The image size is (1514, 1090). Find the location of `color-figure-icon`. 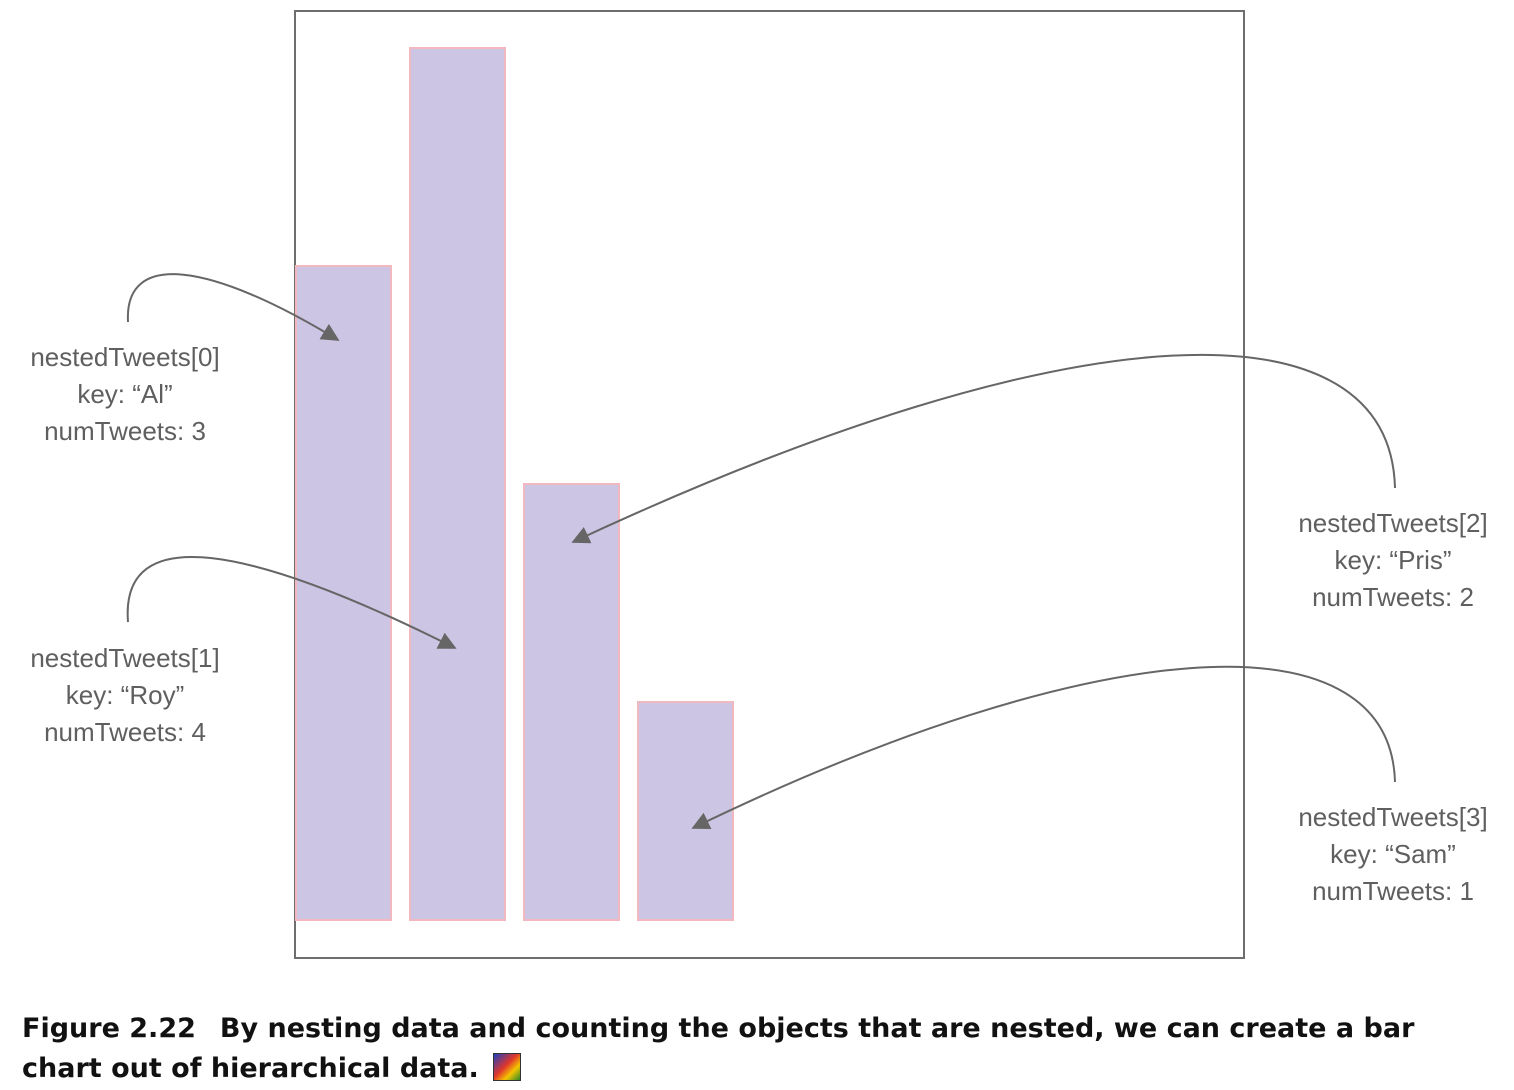

color-figure-icon is located at coordinates (506, 1067).